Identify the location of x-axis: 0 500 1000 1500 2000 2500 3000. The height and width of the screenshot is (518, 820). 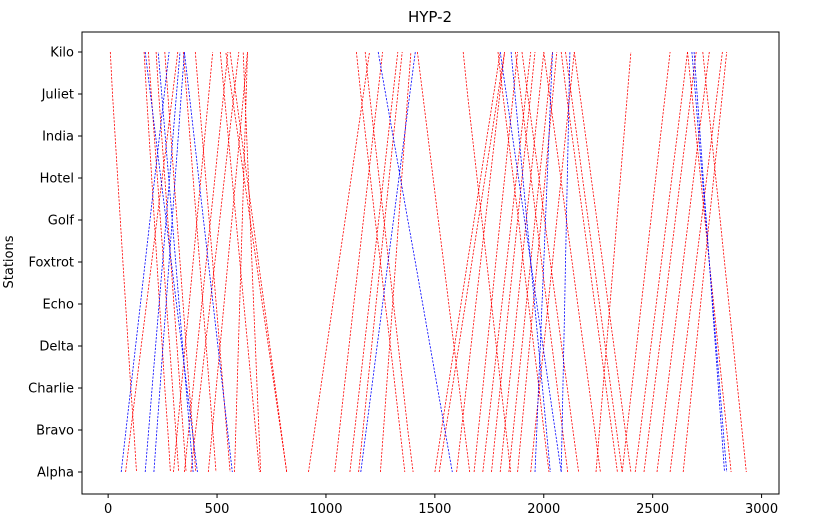
(441, 505).